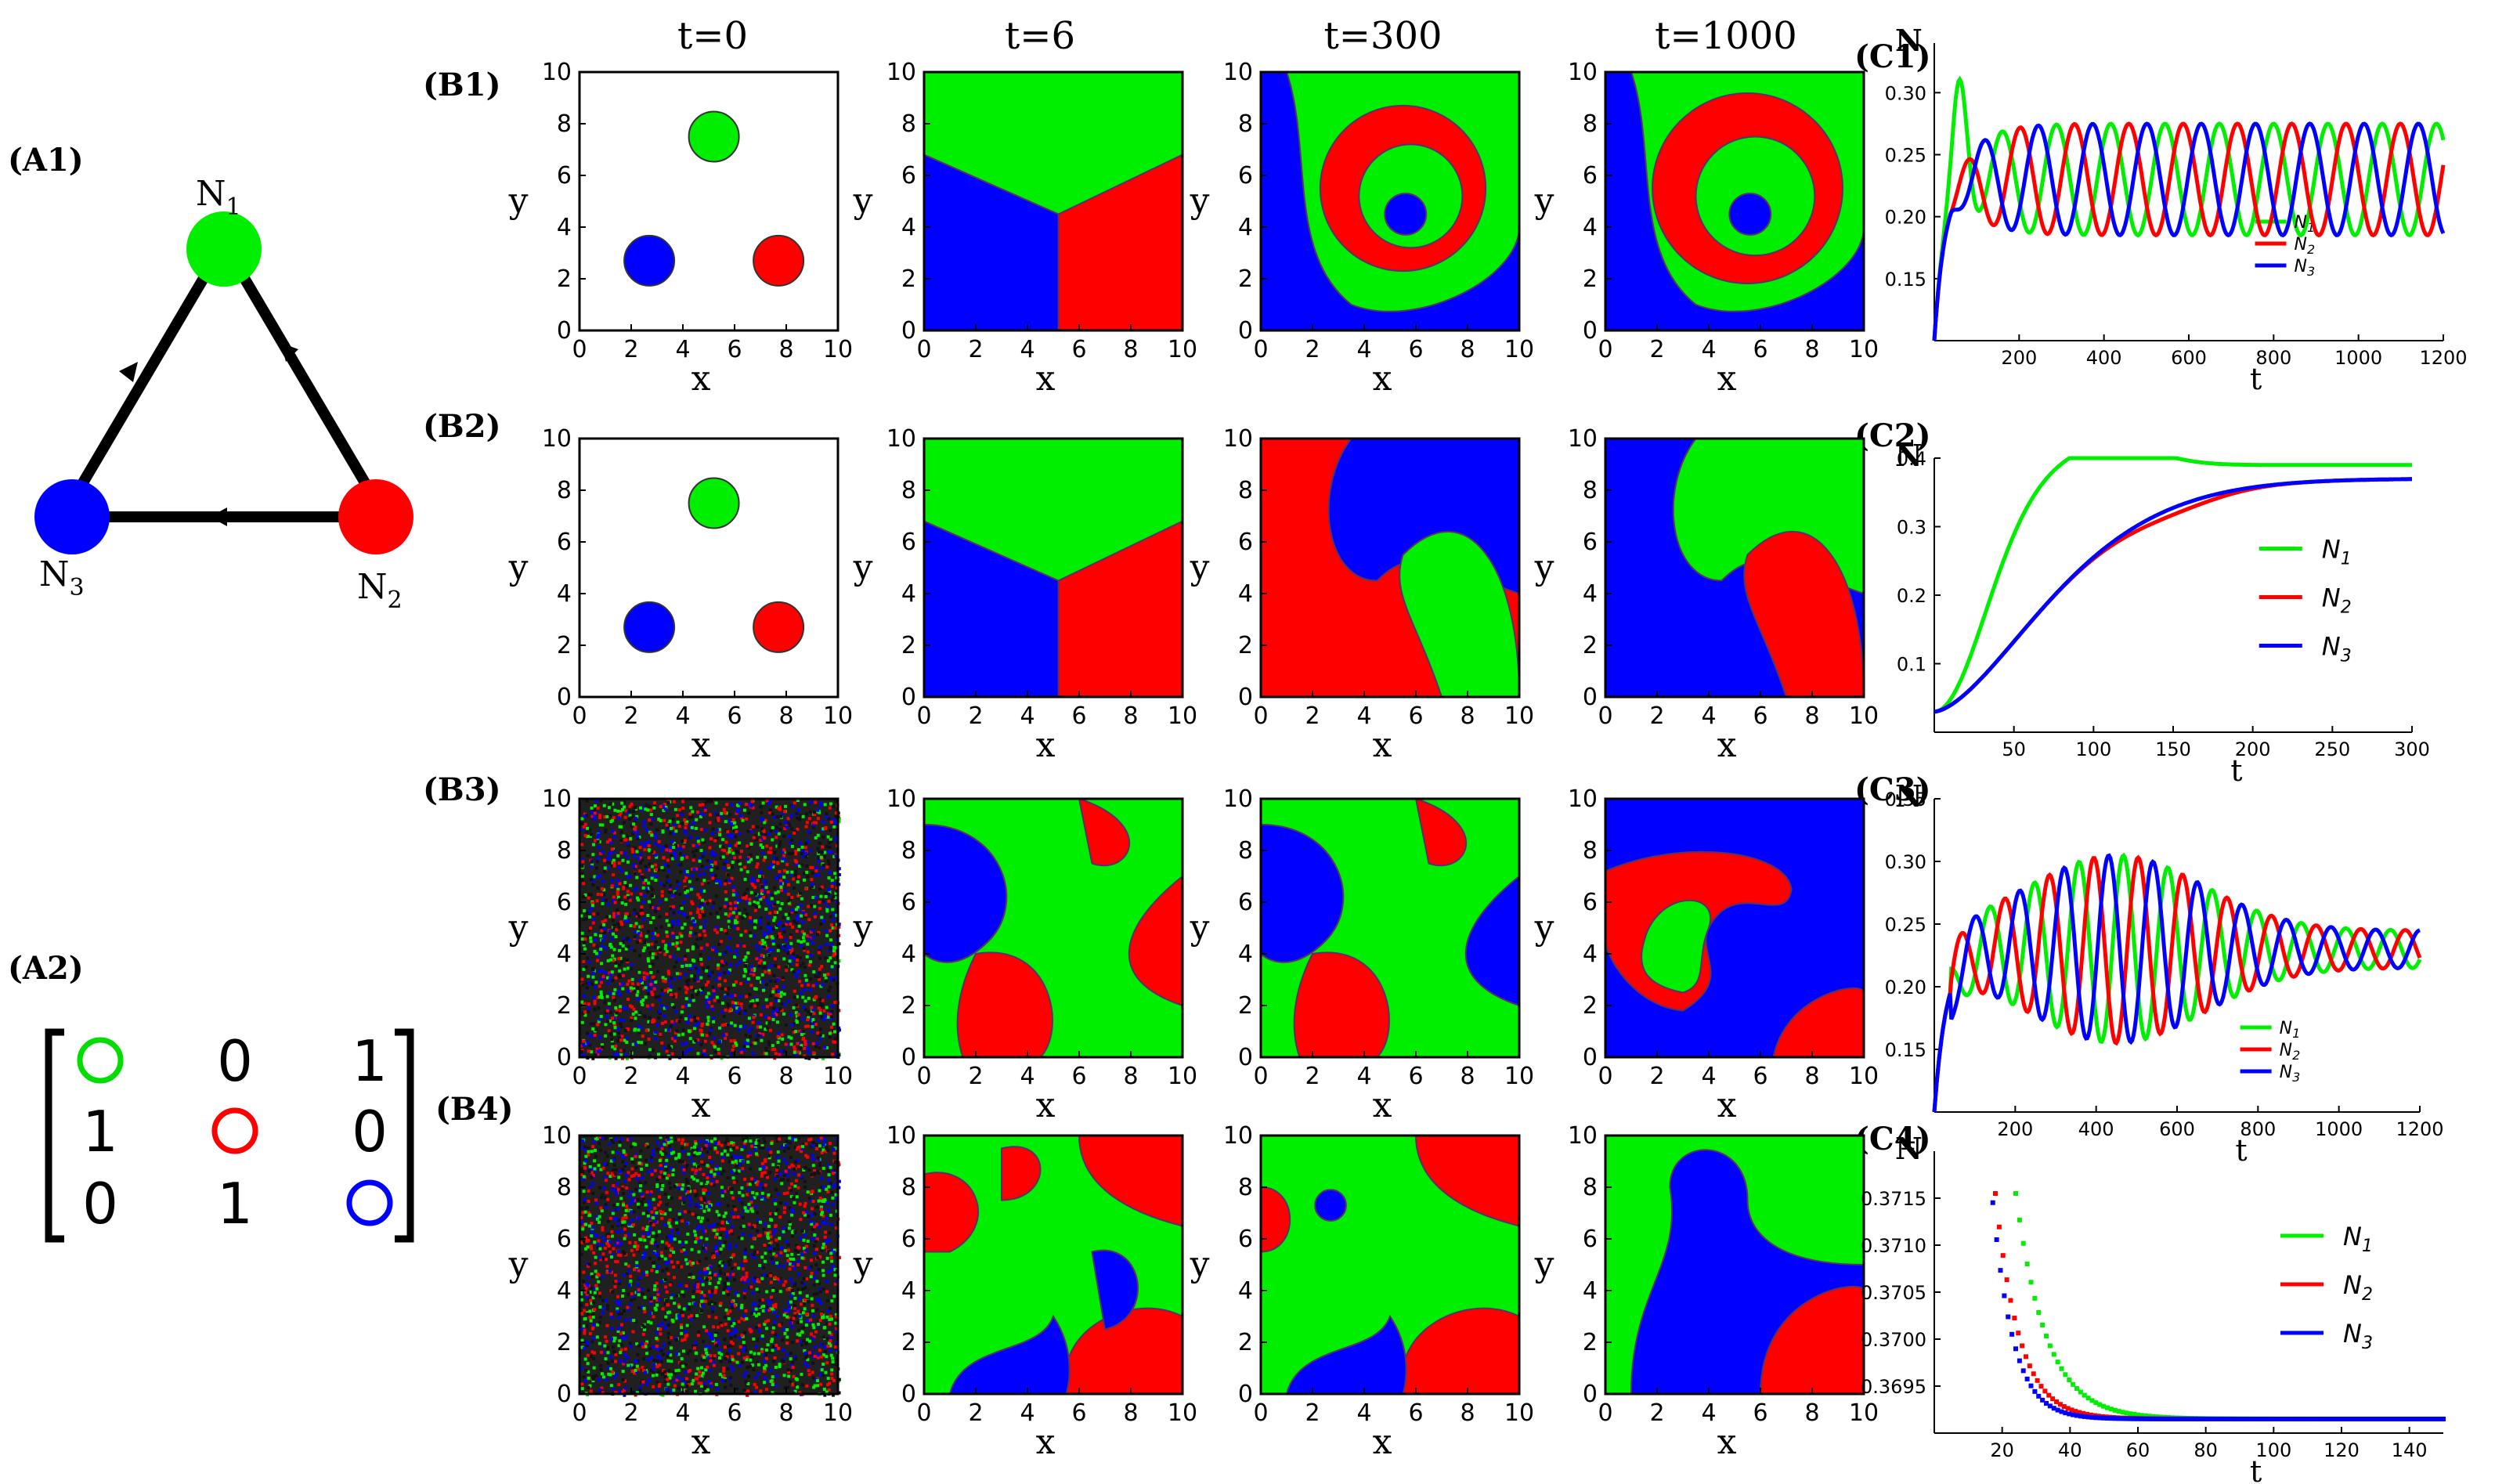 This screenshot has height=1484, width=2495. Describe the element at coordinates (2358, 358) in the screenshot. I see `chart-x-tick: 1000` at that location.